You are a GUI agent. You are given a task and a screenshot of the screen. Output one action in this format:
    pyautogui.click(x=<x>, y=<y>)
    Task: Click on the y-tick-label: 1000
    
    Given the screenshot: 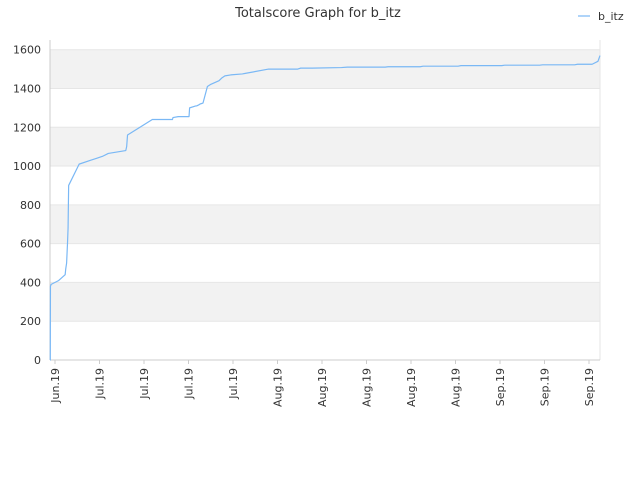 What is the action you would take?
    pyautogui.click(x=27, y=166)
    